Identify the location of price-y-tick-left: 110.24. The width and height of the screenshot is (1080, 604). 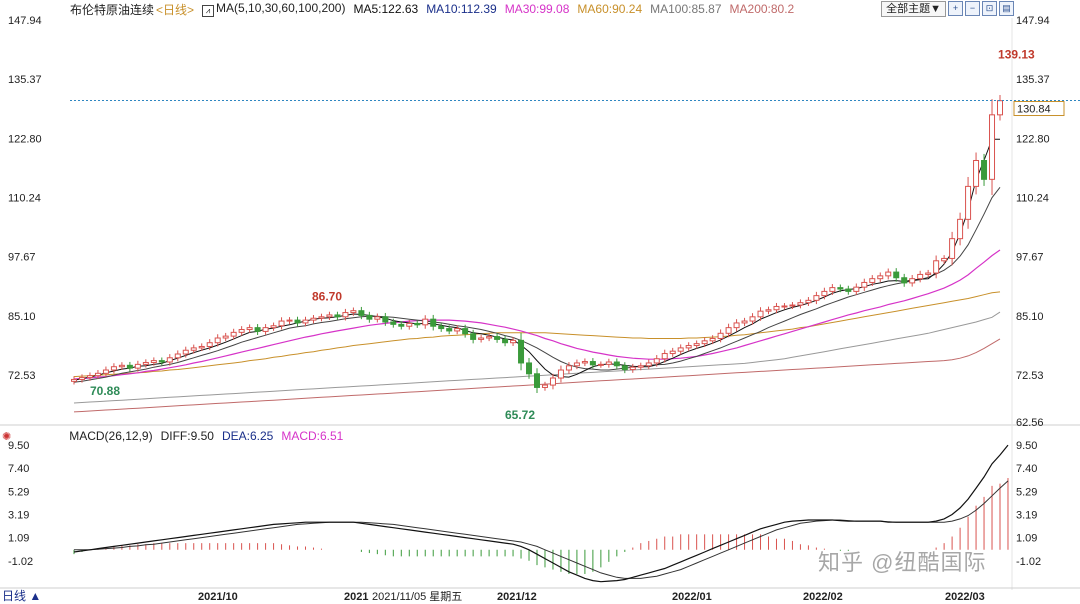
(24, 199).